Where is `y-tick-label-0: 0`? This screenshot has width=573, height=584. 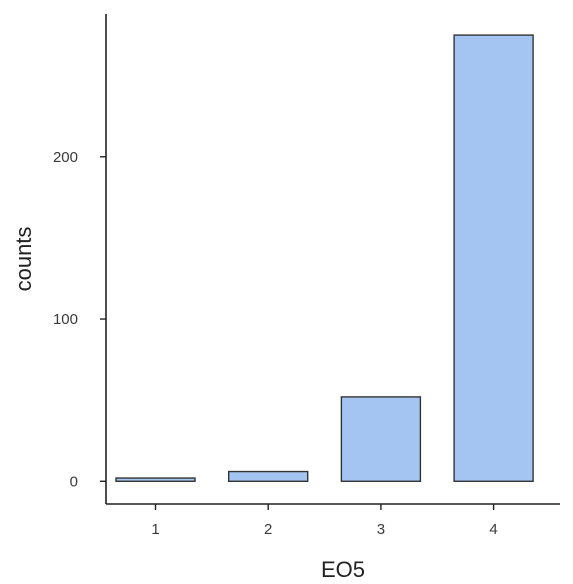
y-tick-label-0: 0 is located at coordinates (74, 481).